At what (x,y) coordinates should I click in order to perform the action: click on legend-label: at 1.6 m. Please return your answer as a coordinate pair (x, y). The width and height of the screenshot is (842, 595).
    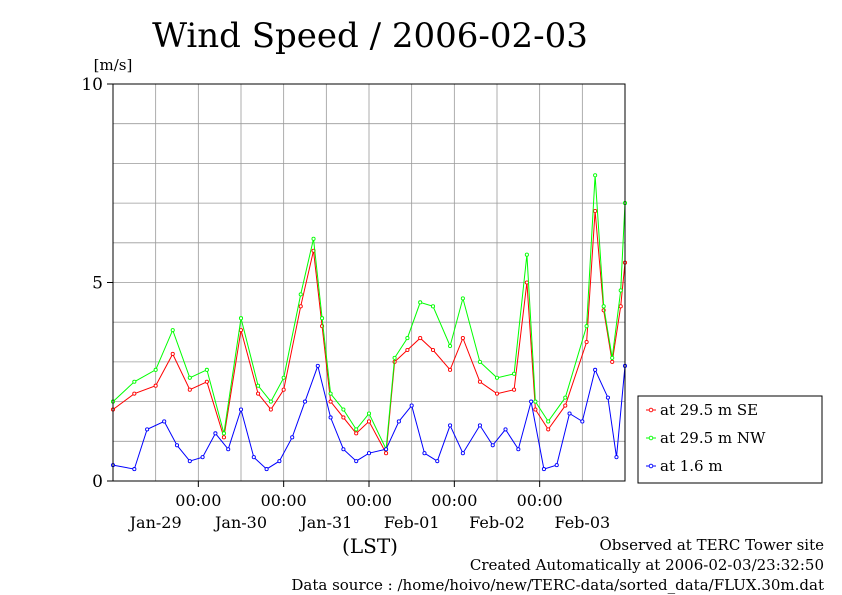
    Looking at the image, I should click on (691, 466).